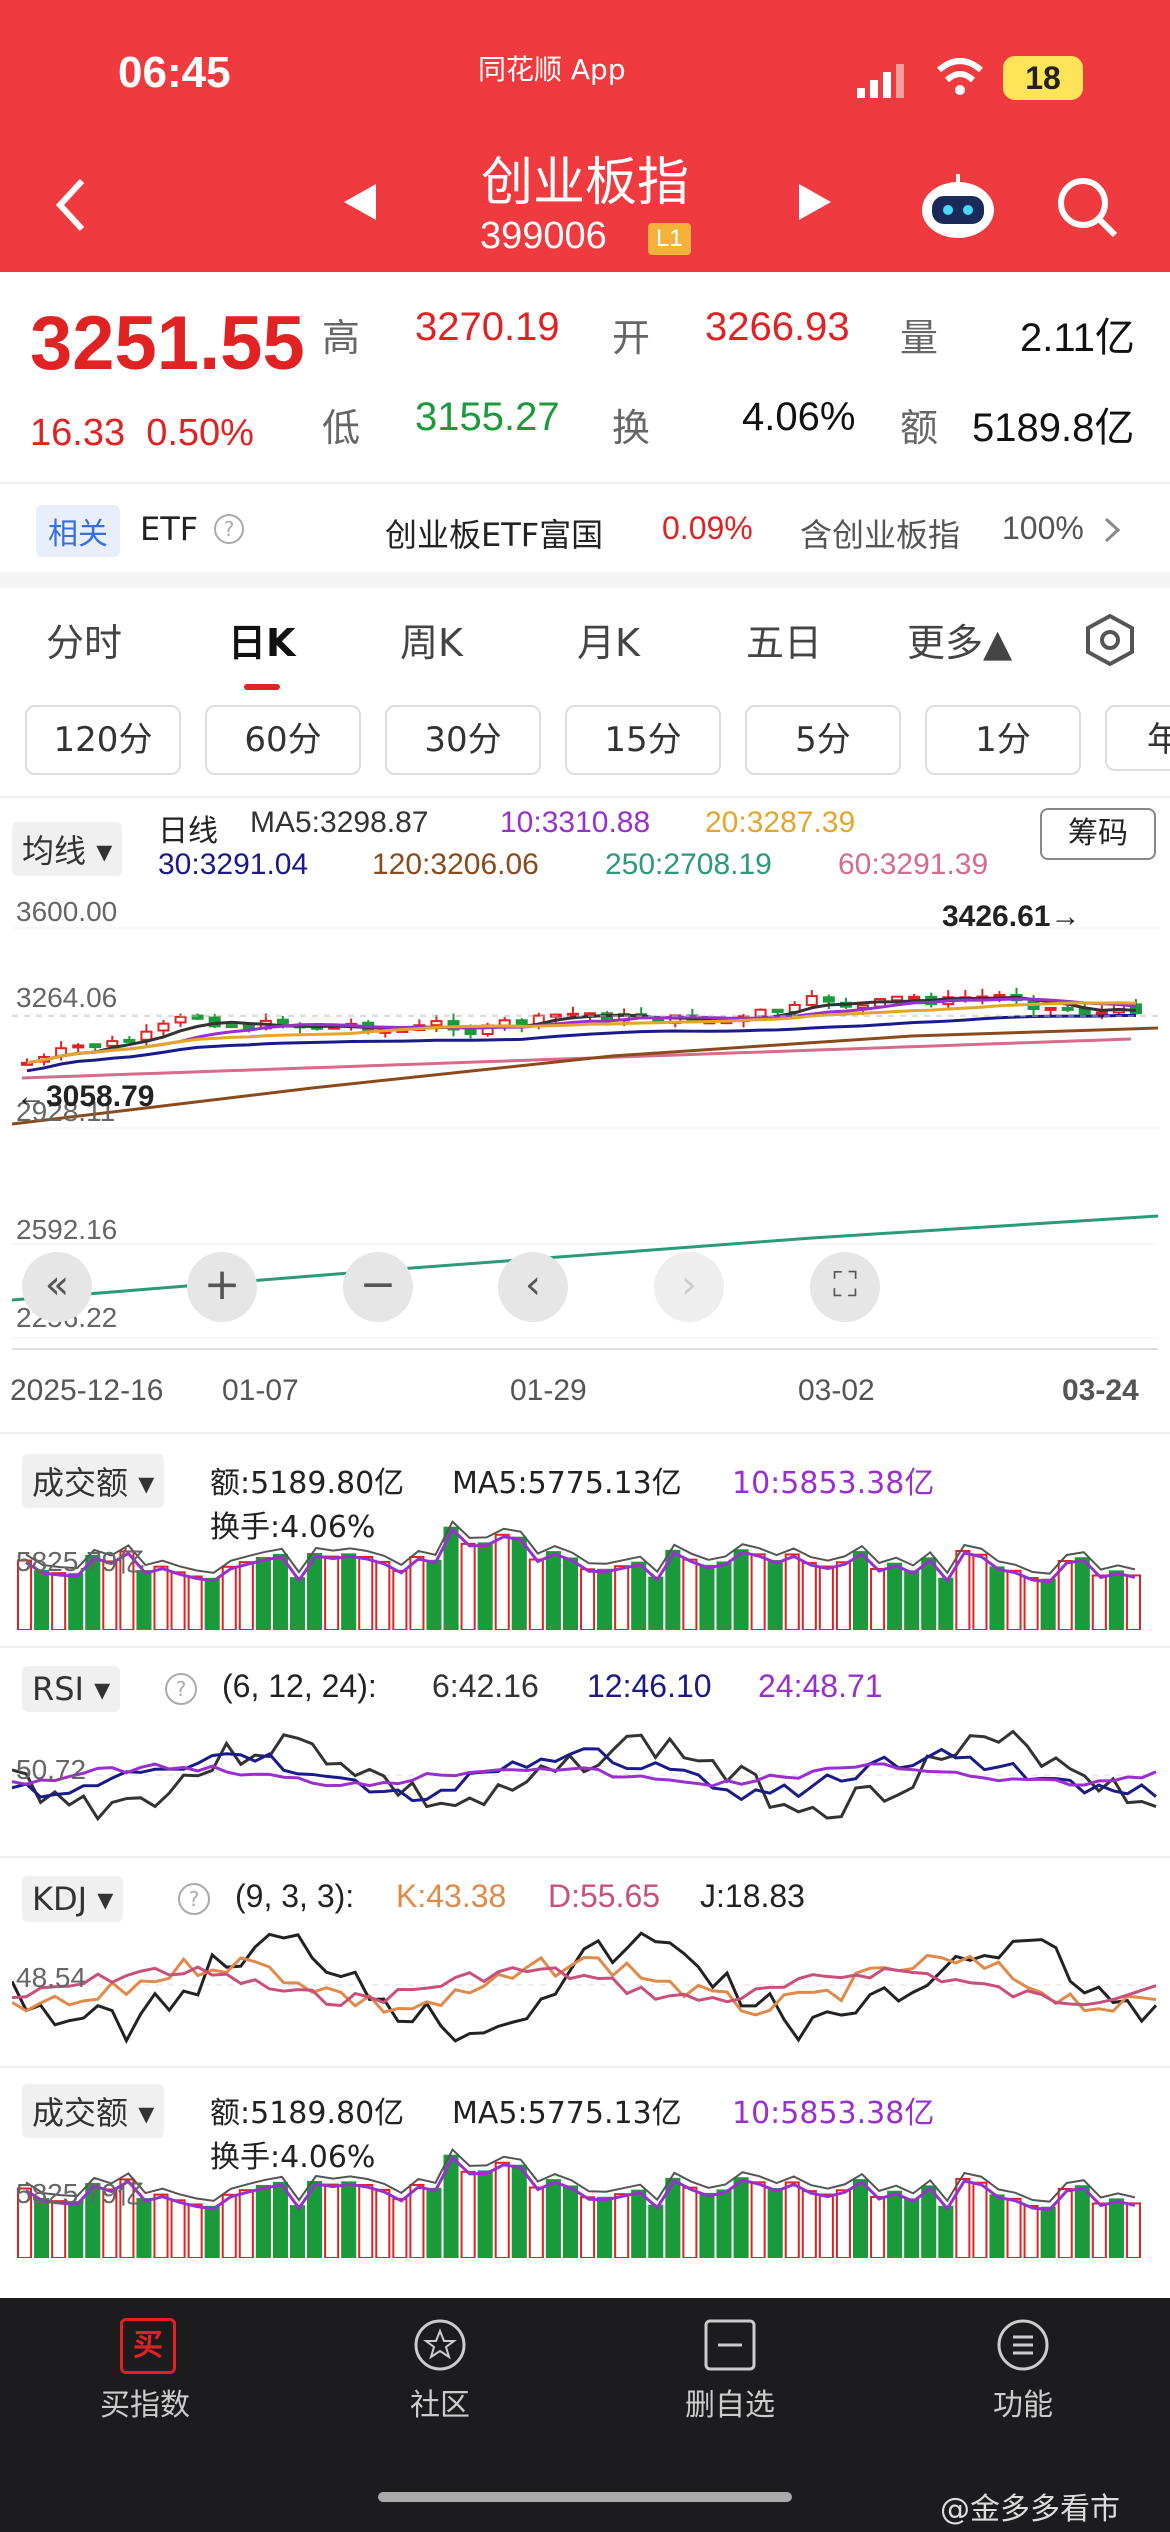 Image resolution: width=1170 pixels, height=2532 pixels. Describe the element at coordinates (585, 1258) in the screenshot. I see `ma250-line` at that location.